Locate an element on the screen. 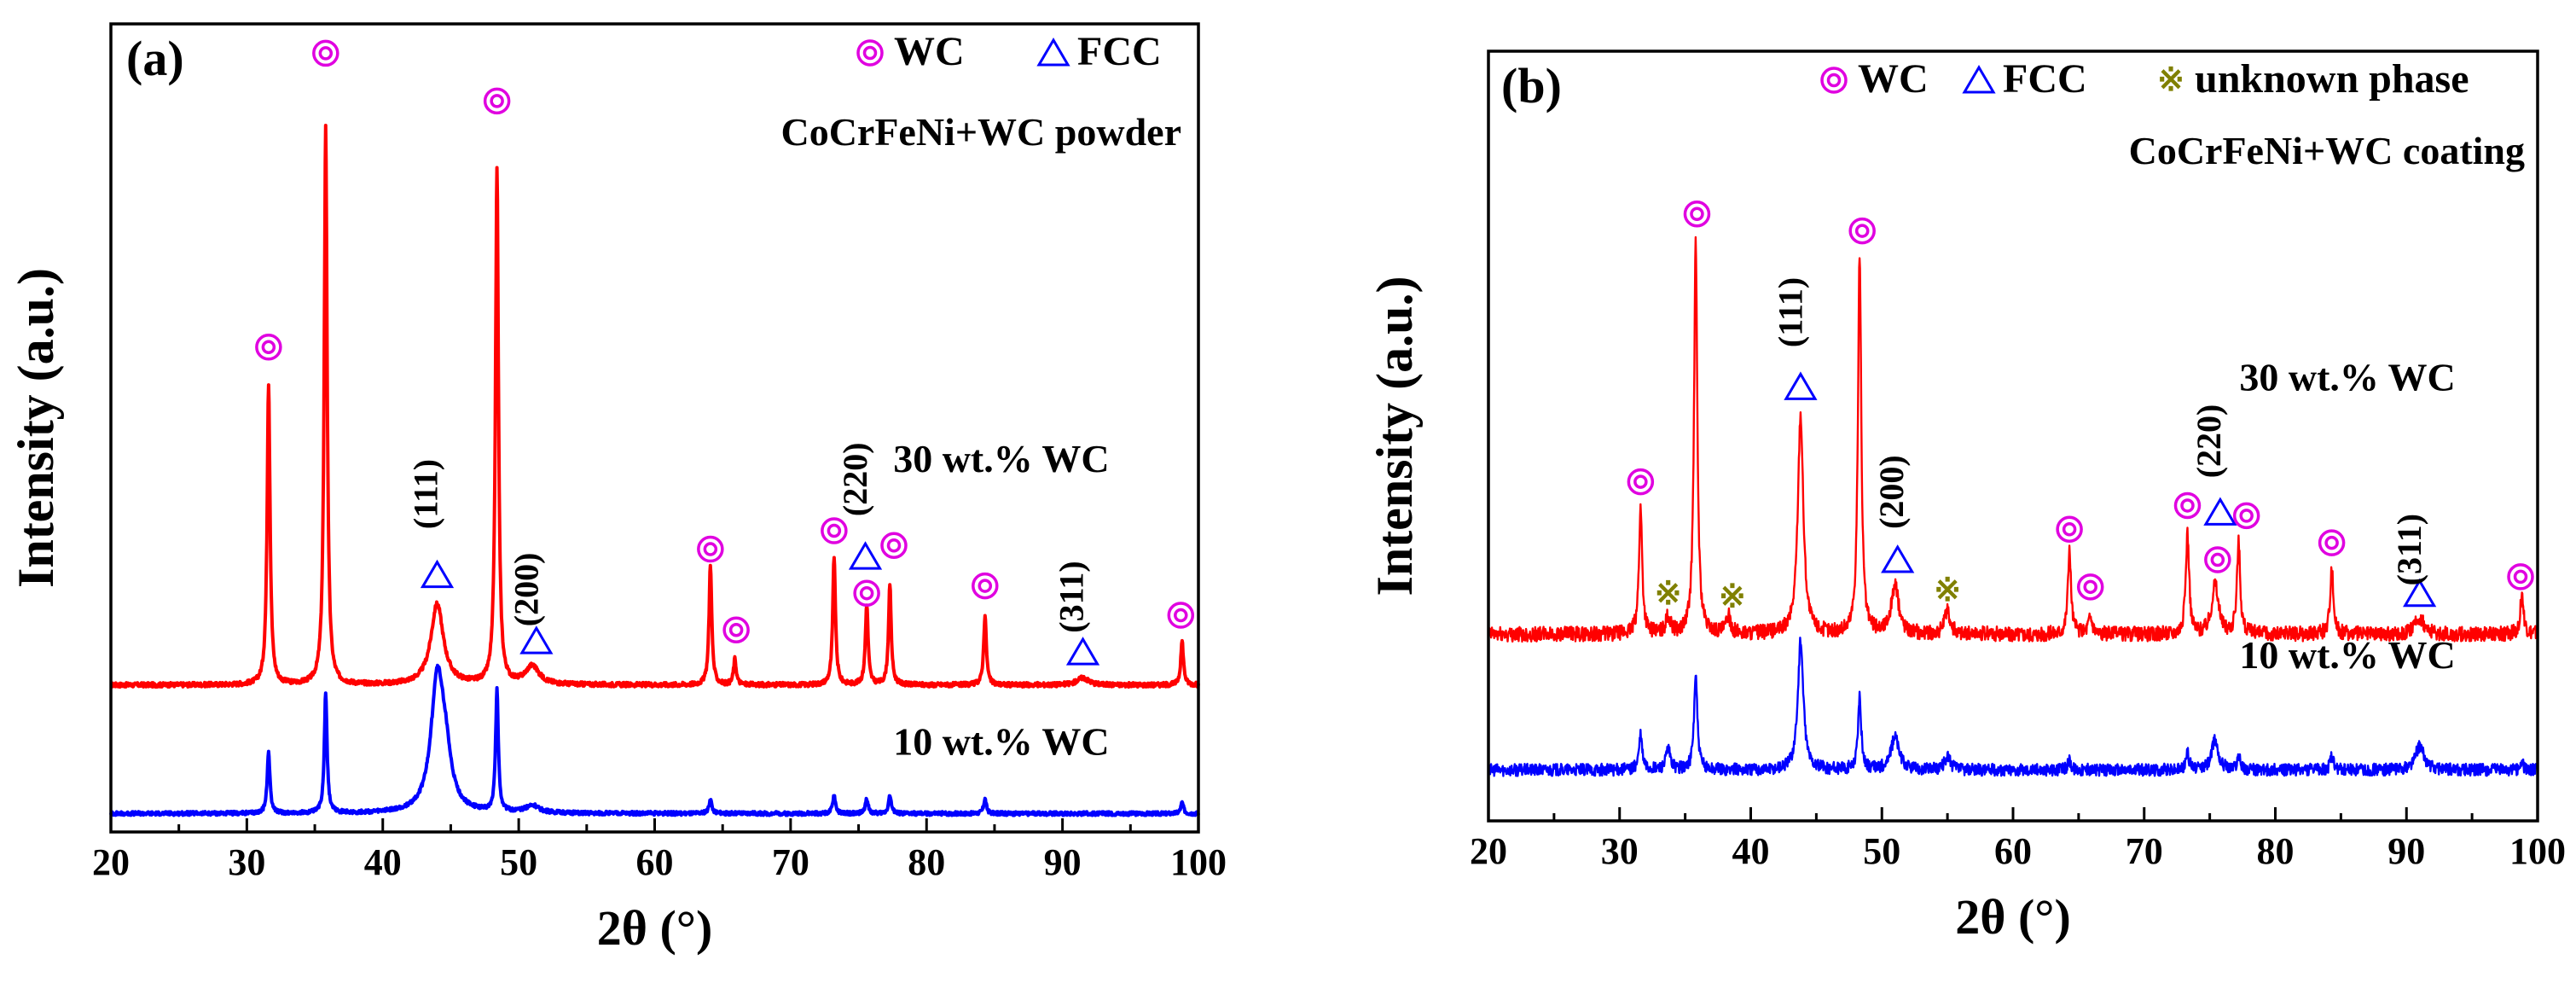  chart-subtitle: CoCrFeNi+WC coating is located at coordinates (2327, 151).